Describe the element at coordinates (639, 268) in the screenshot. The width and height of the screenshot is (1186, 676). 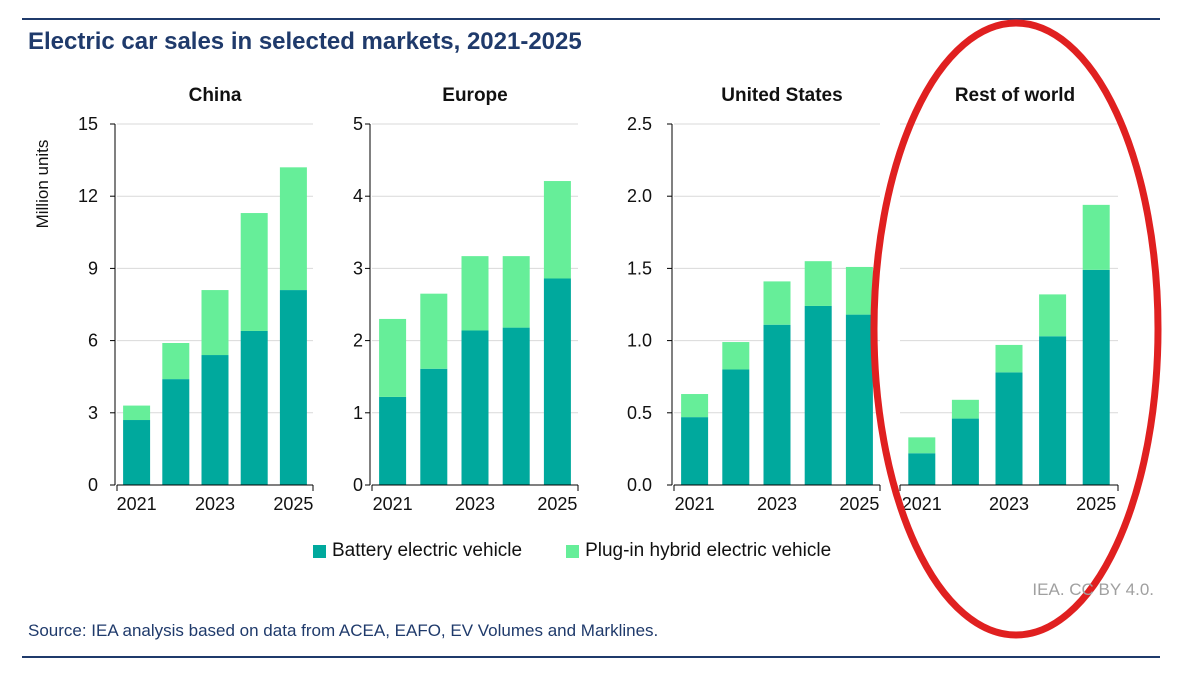
I see `panel-2-ytick-label: 1.5` at that location.